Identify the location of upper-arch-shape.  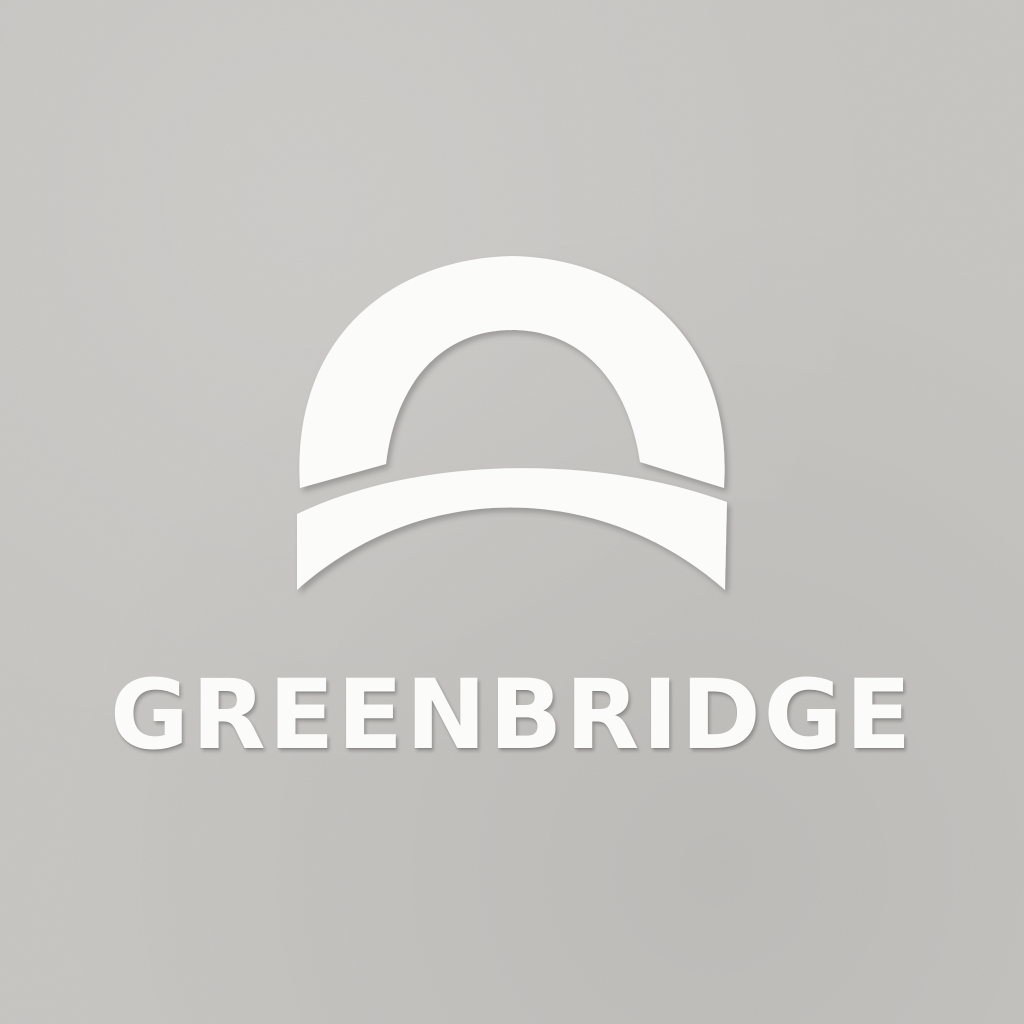
(512, 372).